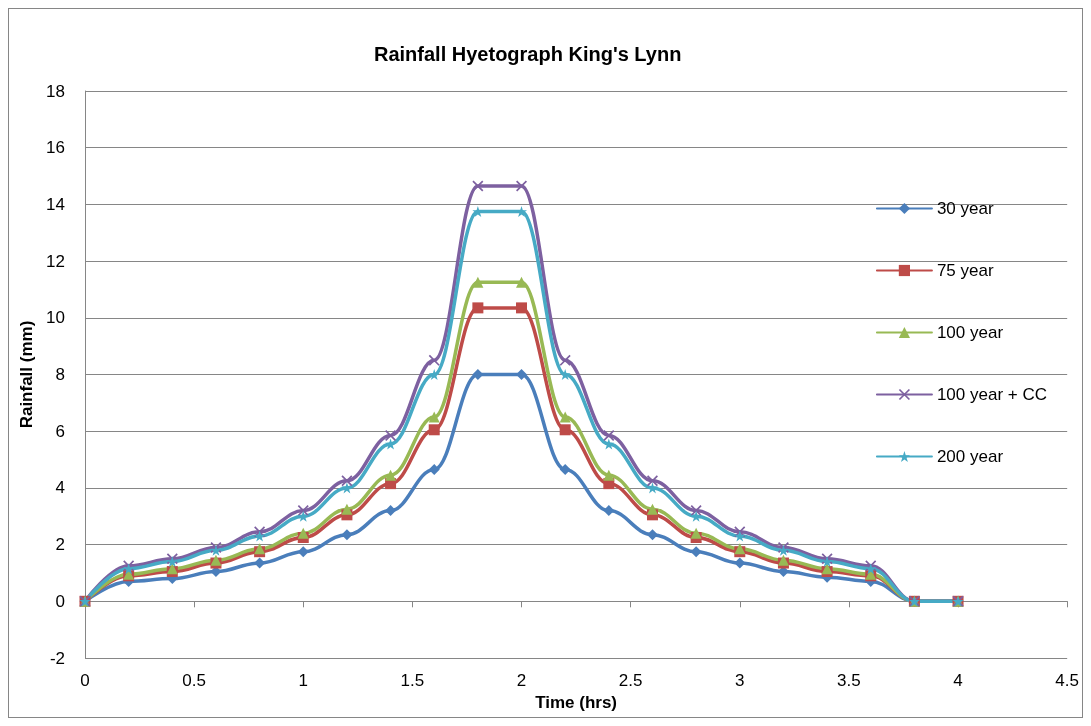 Image resolution: width=1091 pixels, height=726 pixels. What do you see at coordinates (55, 204) in the screenshot?
I see `y-tick-label: 14` at bounding box center [55, 204].